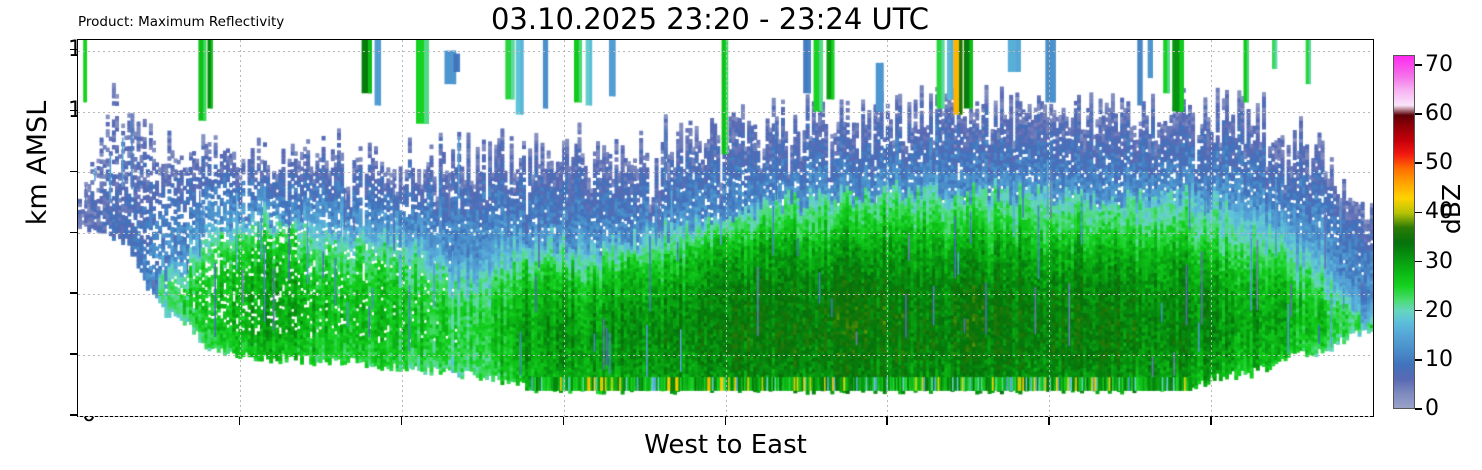  I want to click on colorbar-tick-label: 0, so click(1432, 408).